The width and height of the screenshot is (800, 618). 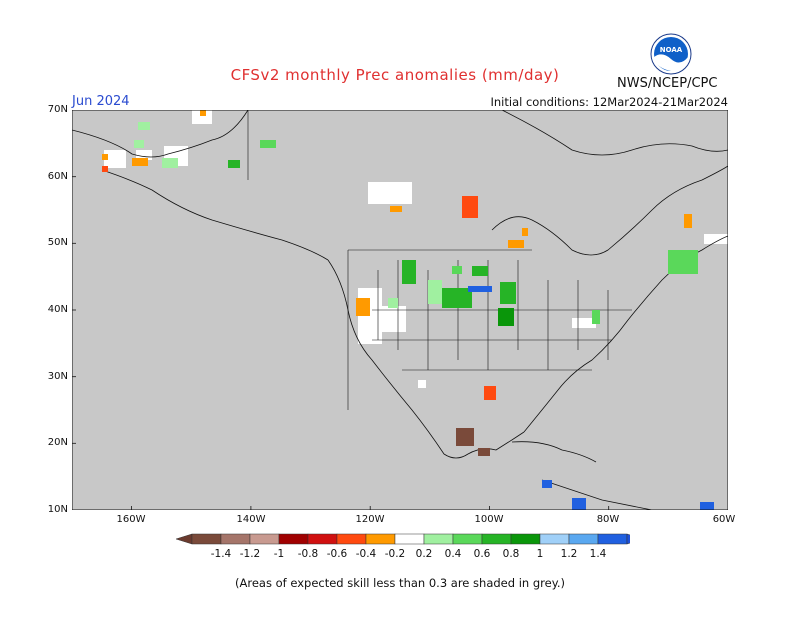 What do you see at coordinates (184, 539) in the screenshot?
I see `colorbar-left-arrow` at bounding box center [184, 539].